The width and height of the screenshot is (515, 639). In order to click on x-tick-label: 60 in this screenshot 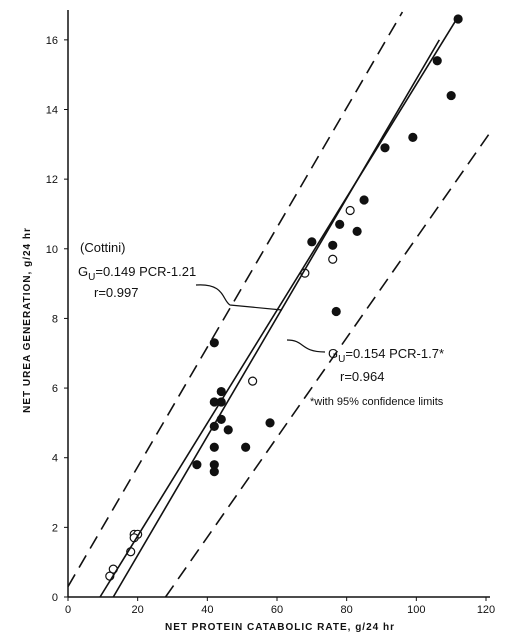, I will do `click(277, 610)`.